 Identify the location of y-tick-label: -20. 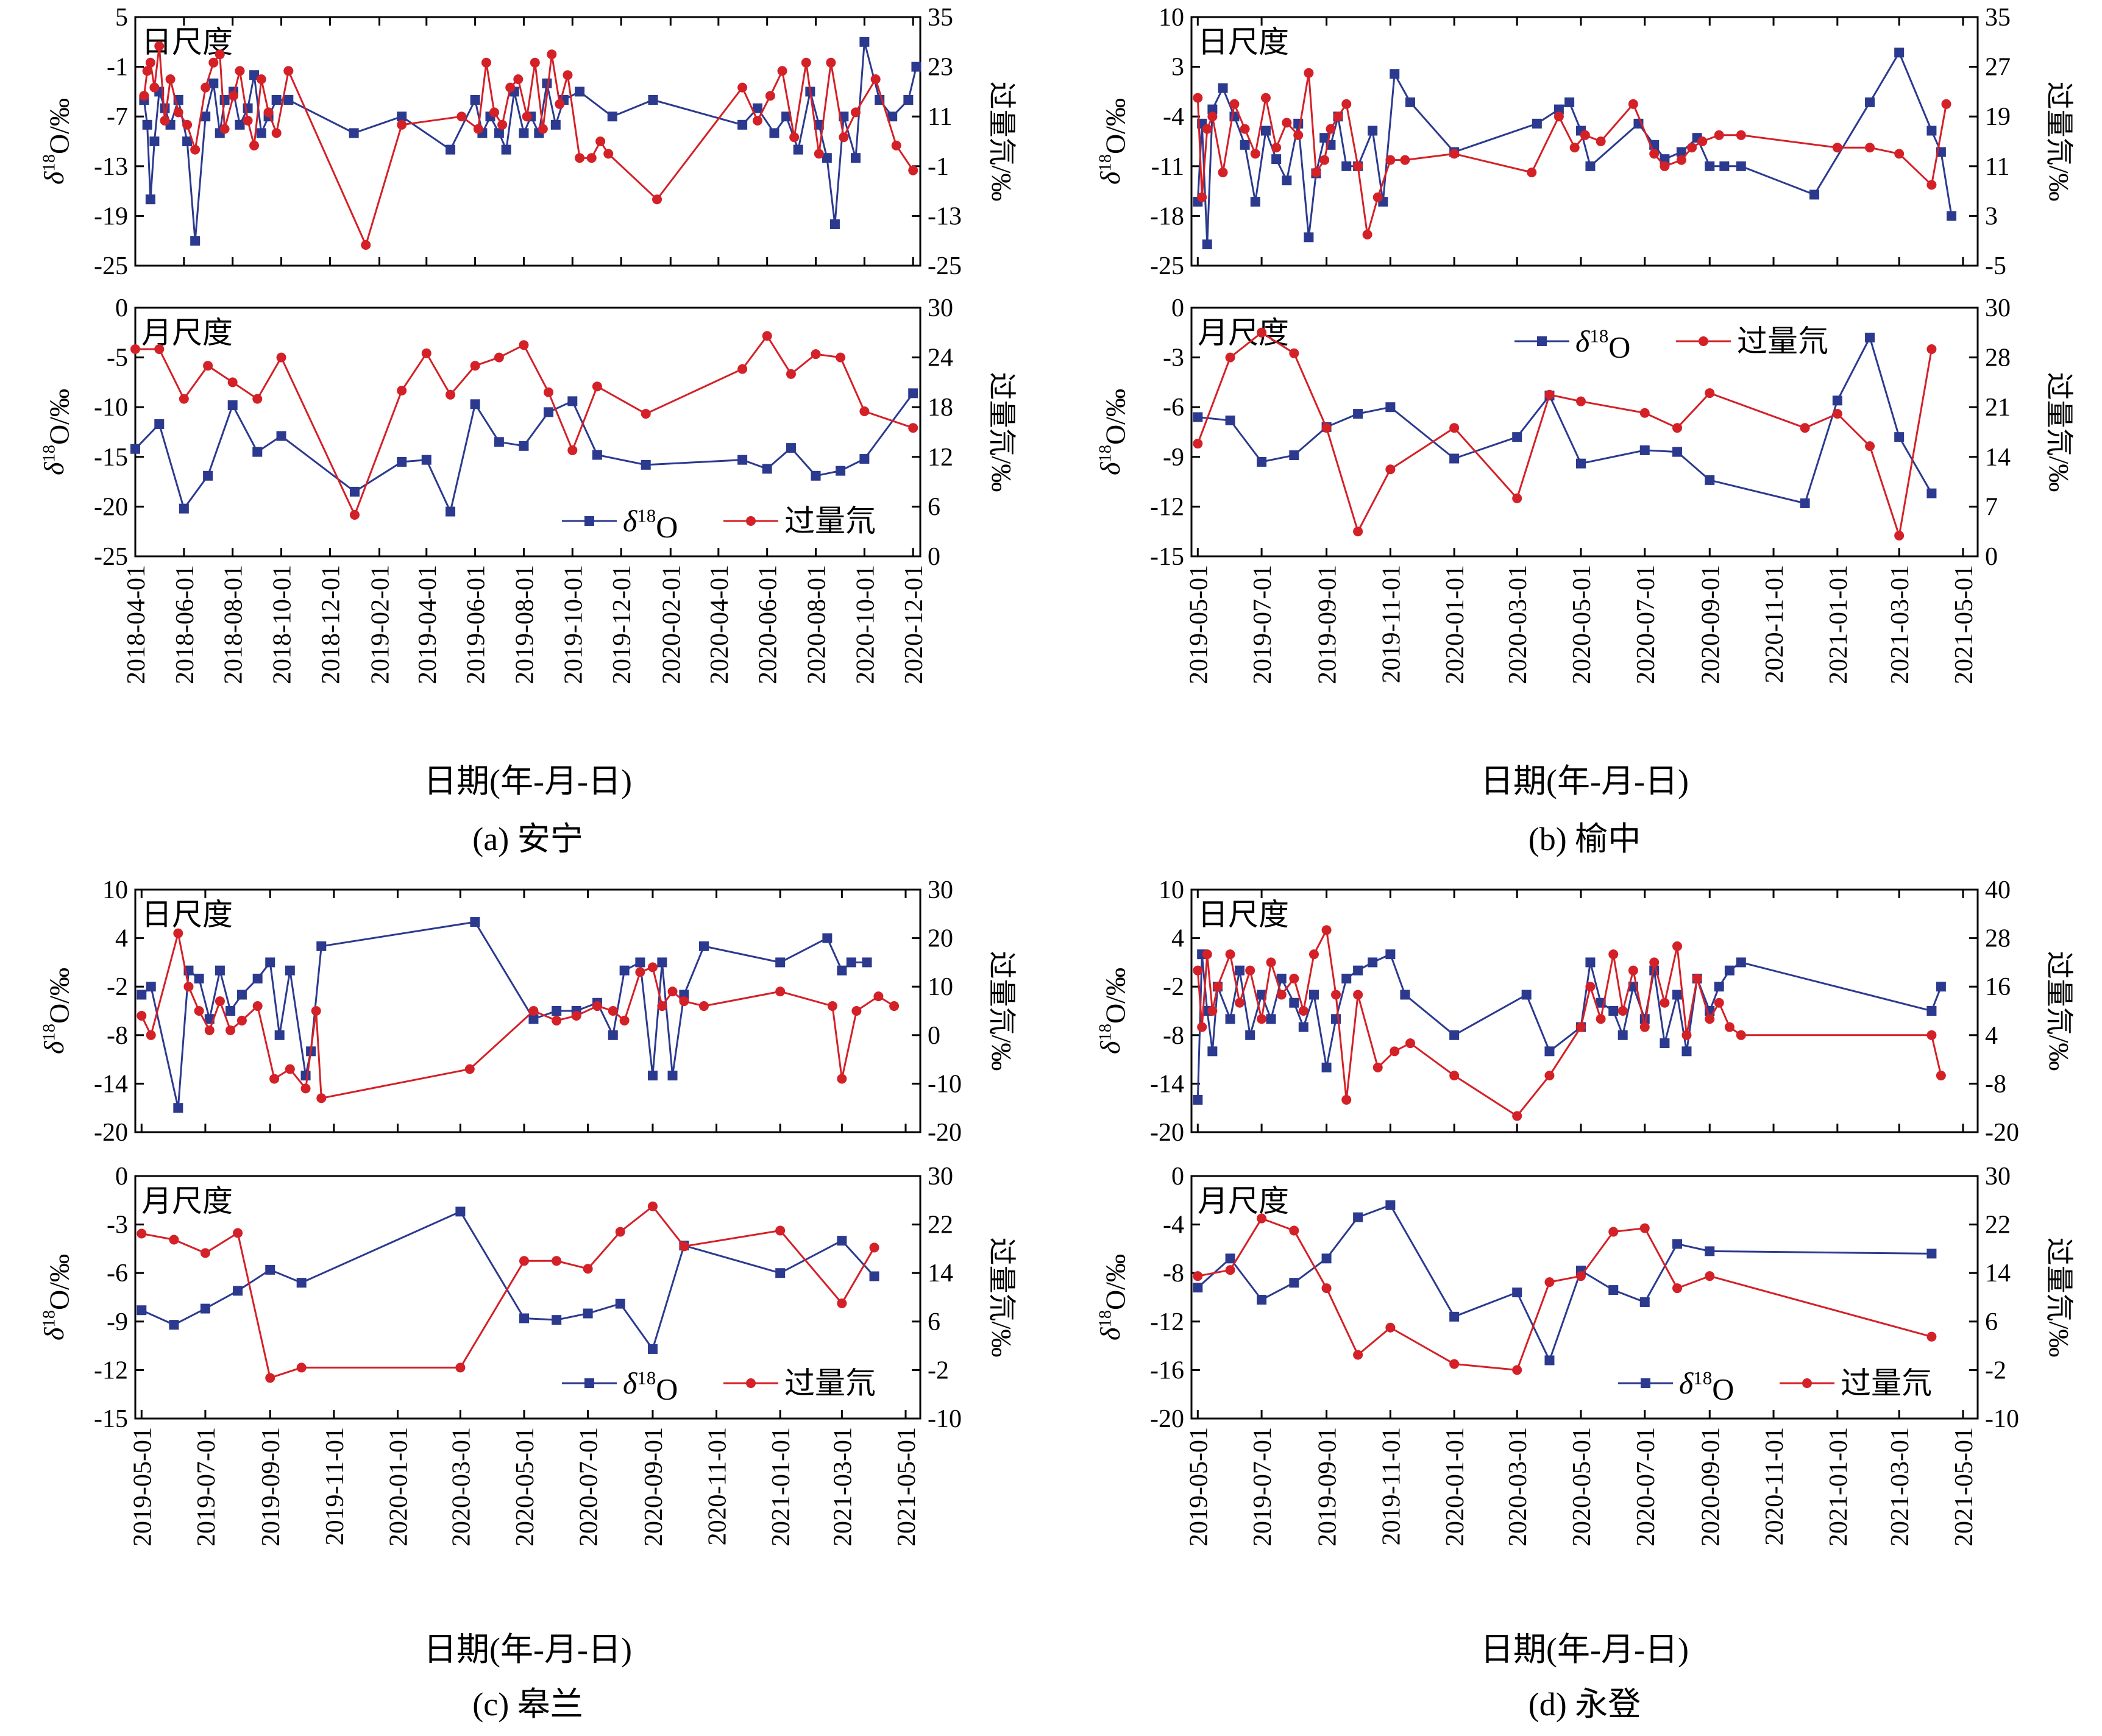
(1167, 1133).